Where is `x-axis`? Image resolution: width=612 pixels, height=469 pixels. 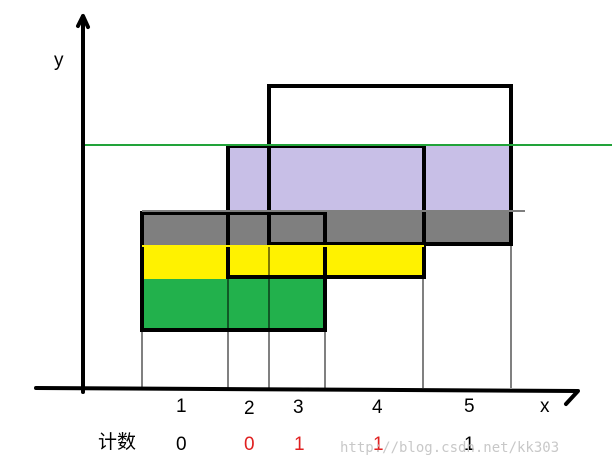 x-axis is located at coordinates (307, 396).